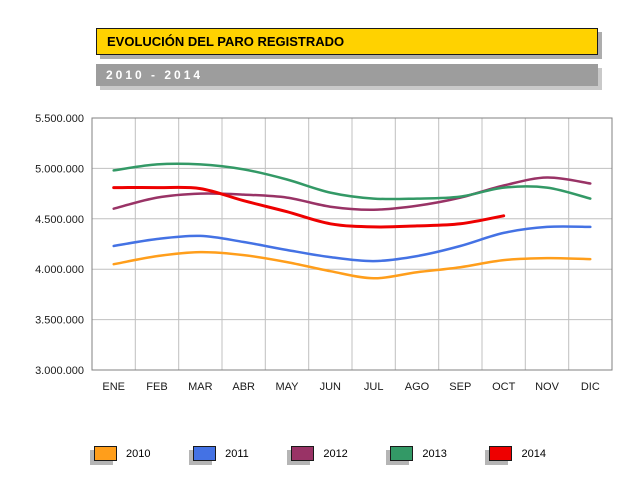  What do you see at coordinates (347, 41) in the screenshot?
I see `chart-title-bar: EVOLUCIÓN DEL PARO REGISTRADO` at bounding box center [347, 41].